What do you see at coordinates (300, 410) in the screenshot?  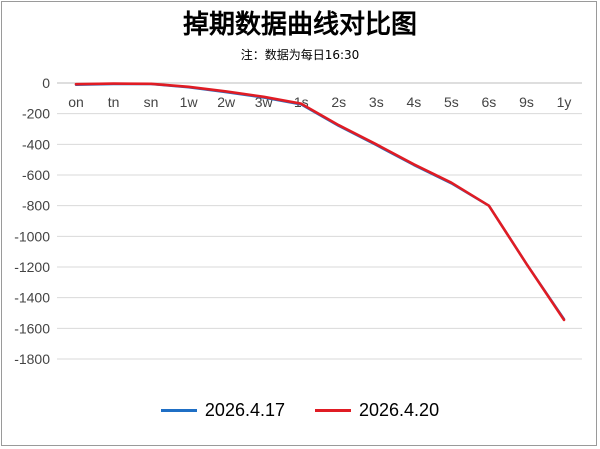 I see `legend: 2026.4.17 2026.4.20` at bounding box center [300, 410].